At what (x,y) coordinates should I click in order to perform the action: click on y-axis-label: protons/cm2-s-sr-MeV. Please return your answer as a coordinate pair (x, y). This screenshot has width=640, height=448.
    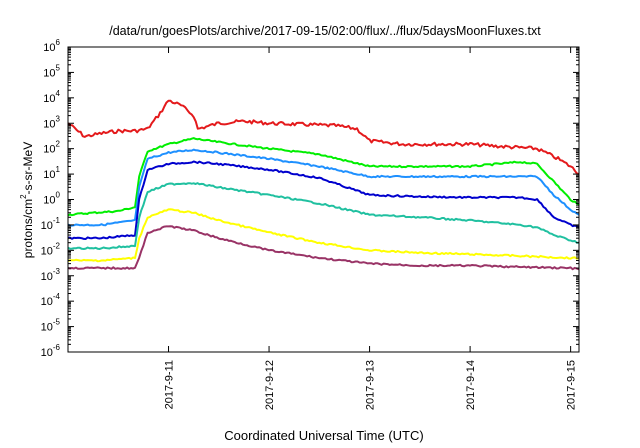
    Looking at the image, I should click on (27, 200).